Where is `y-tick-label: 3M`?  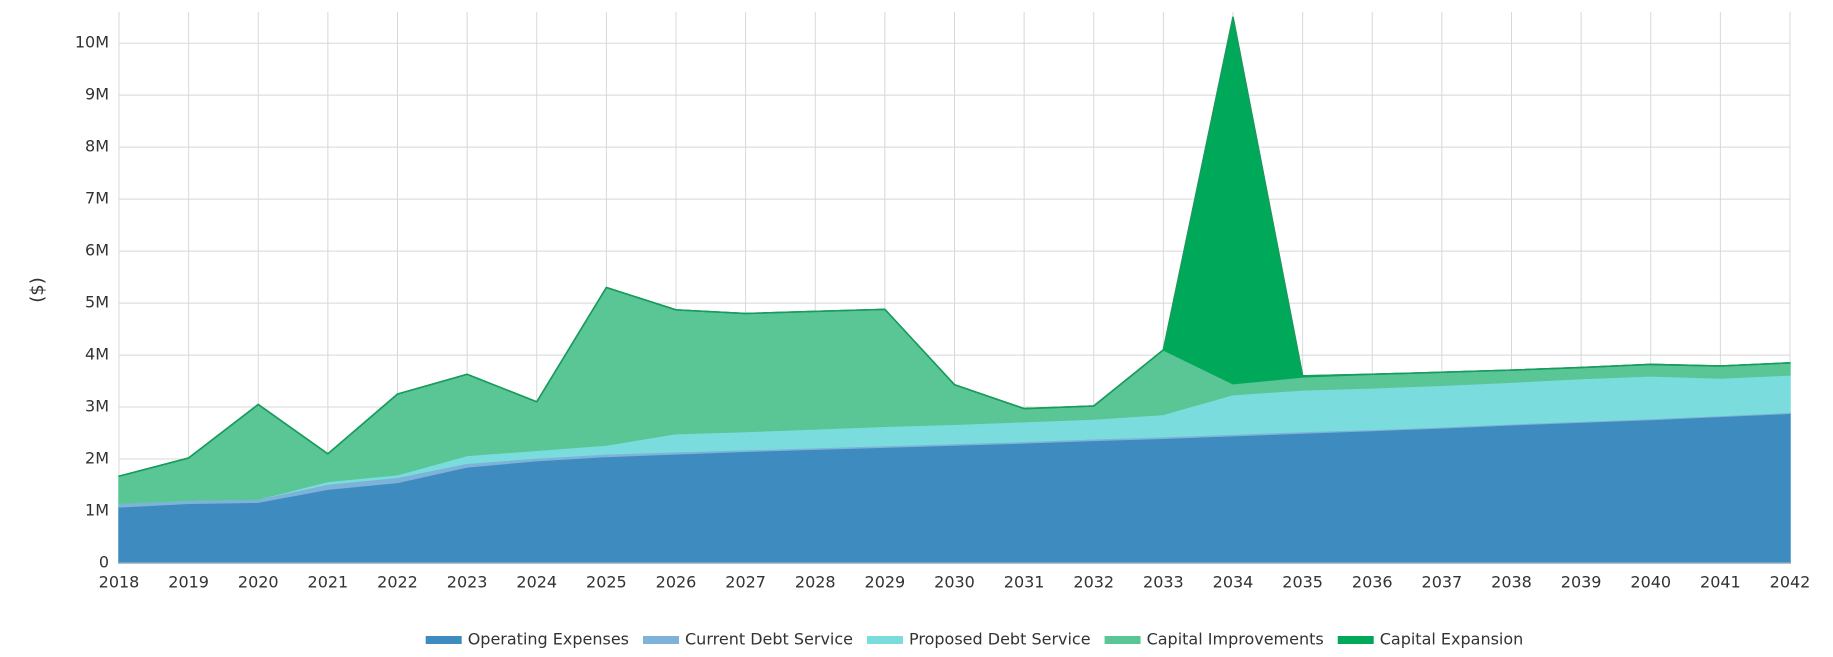 y-tick-label: 3M is located at coordinates (97, 406).